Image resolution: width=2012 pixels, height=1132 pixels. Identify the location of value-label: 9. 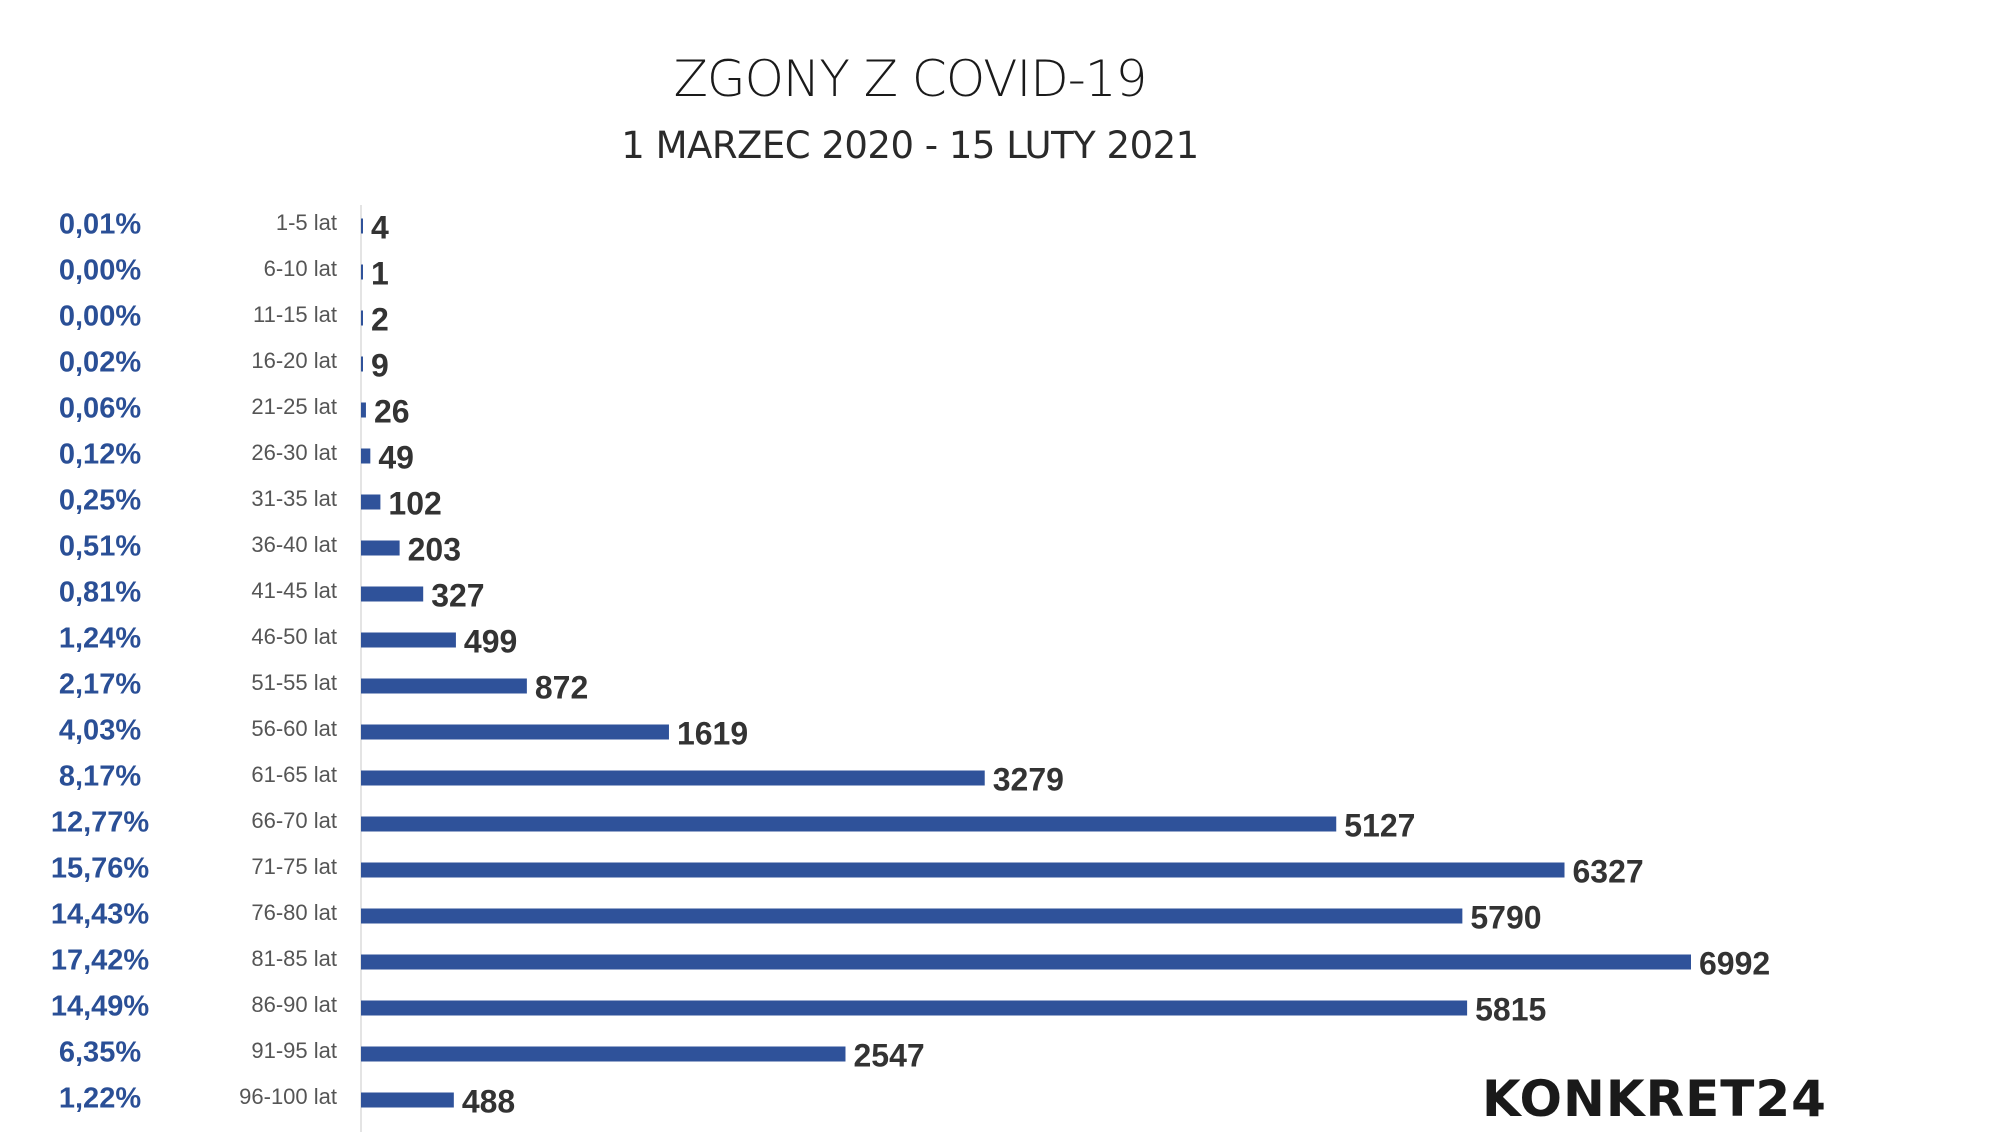
(380, 365).